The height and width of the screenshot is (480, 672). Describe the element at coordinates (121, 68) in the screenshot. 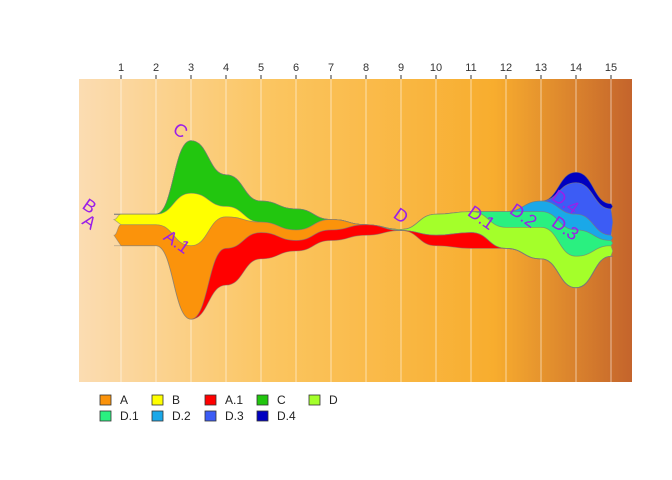

I see `x-tick-label: 1` at that location.